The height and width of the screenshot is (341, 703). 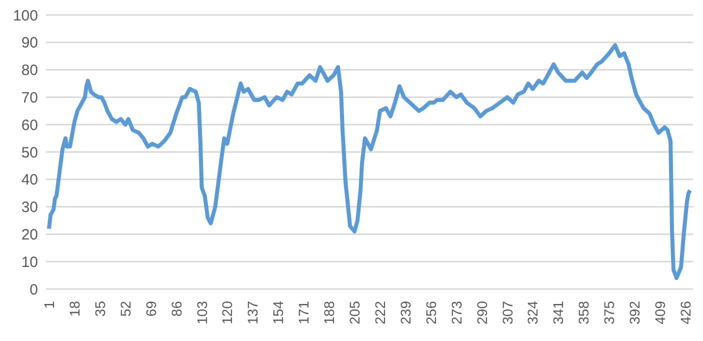 I want to click on x-tick-label: 188, so click(x=329, y=312).